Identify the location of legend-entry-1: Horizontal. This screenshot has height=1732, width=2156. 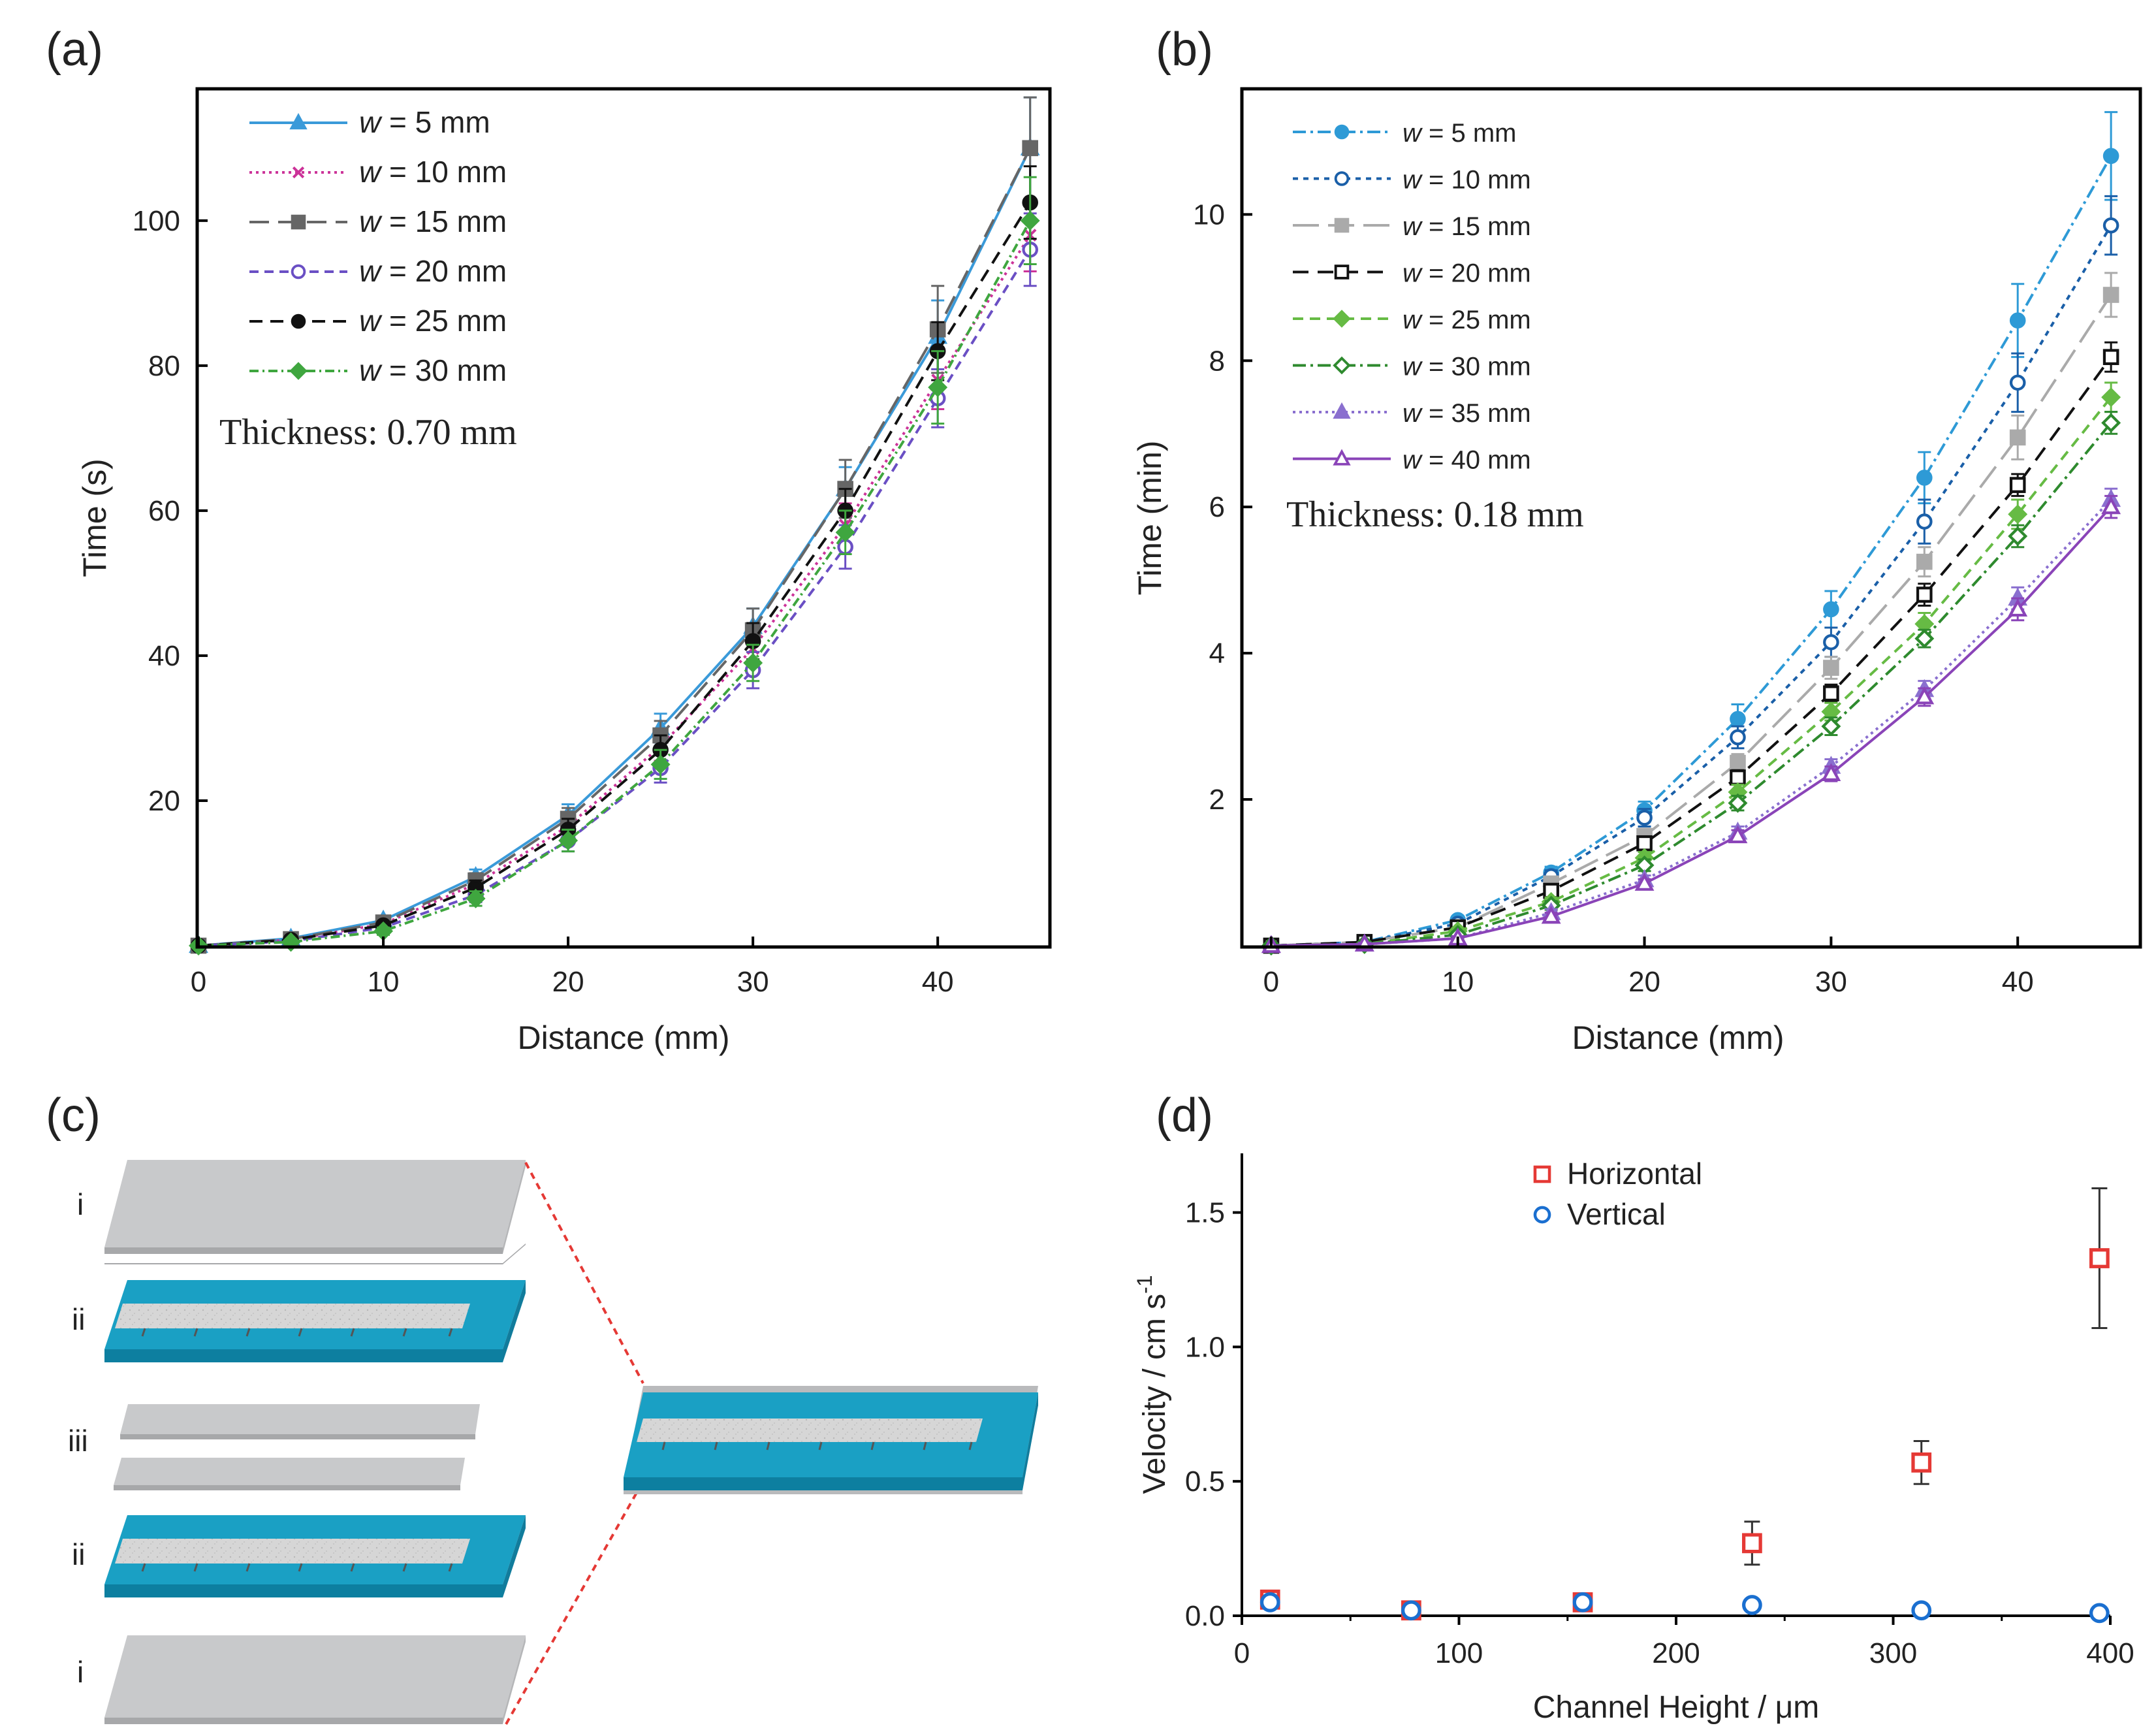
(1617, 1174).